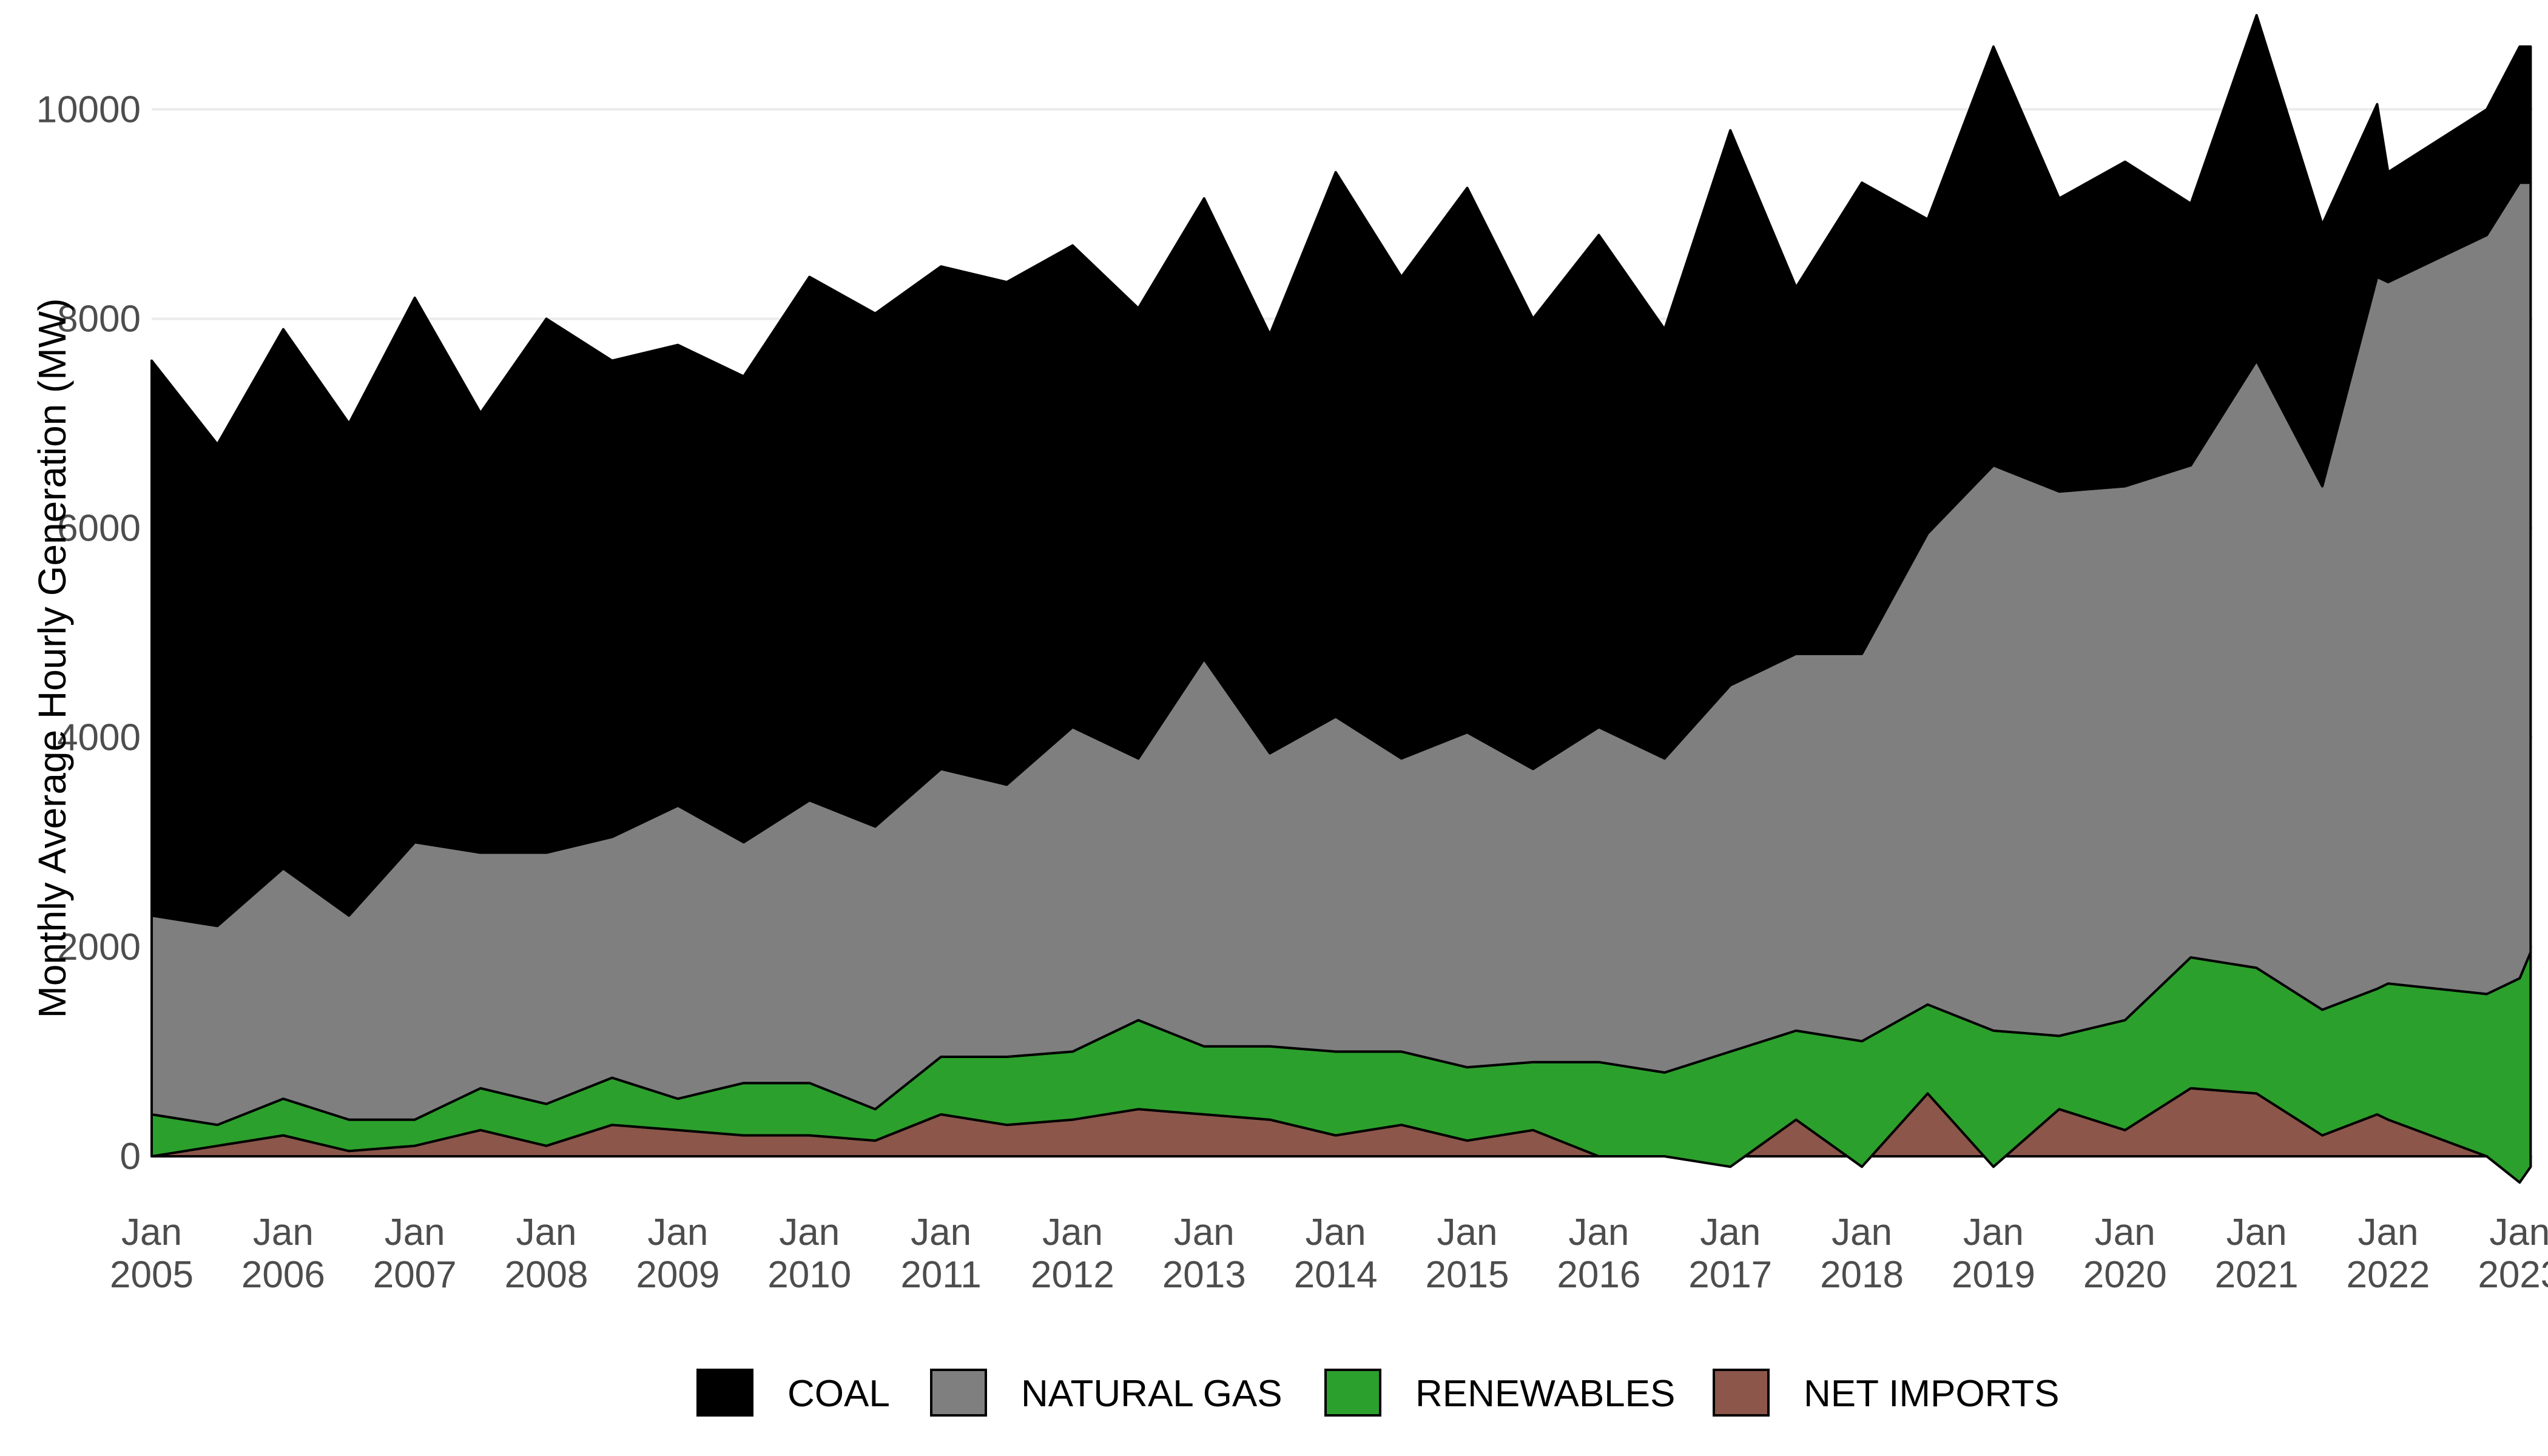 Image resolution: width=2548 pixels, height=1456 pixels. Describe the element at coordinates (1352, 1393) in the screenshot. I see `legend-key-renewables` at that location.